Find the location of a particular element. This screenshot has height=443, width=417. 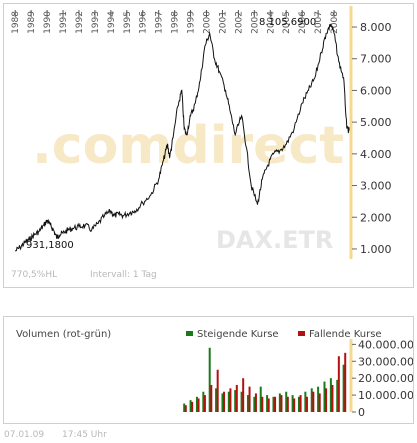

performance-label: 770,5%HL is located at coordinates (34, 275).